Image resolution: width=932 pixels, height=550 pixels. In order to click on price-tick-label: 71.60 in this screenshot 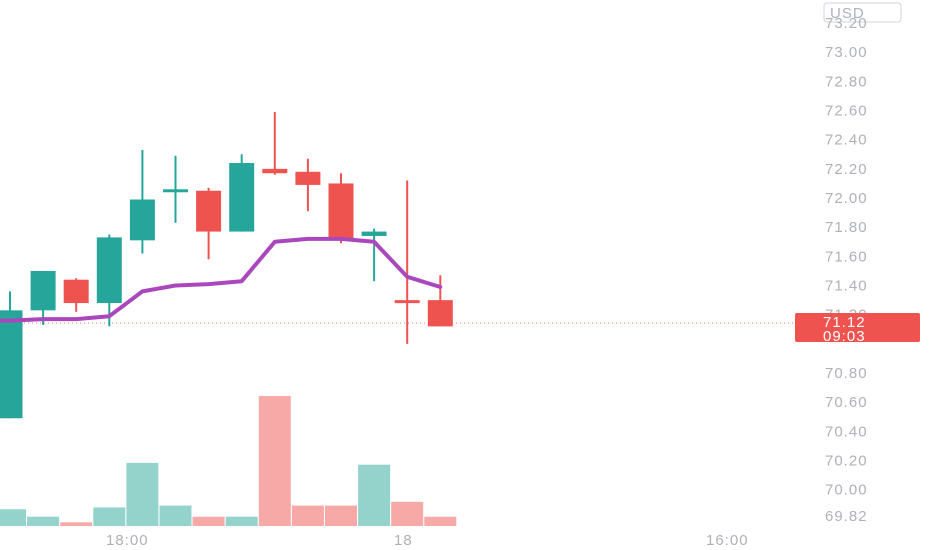, I will do `click(846, 256)`.